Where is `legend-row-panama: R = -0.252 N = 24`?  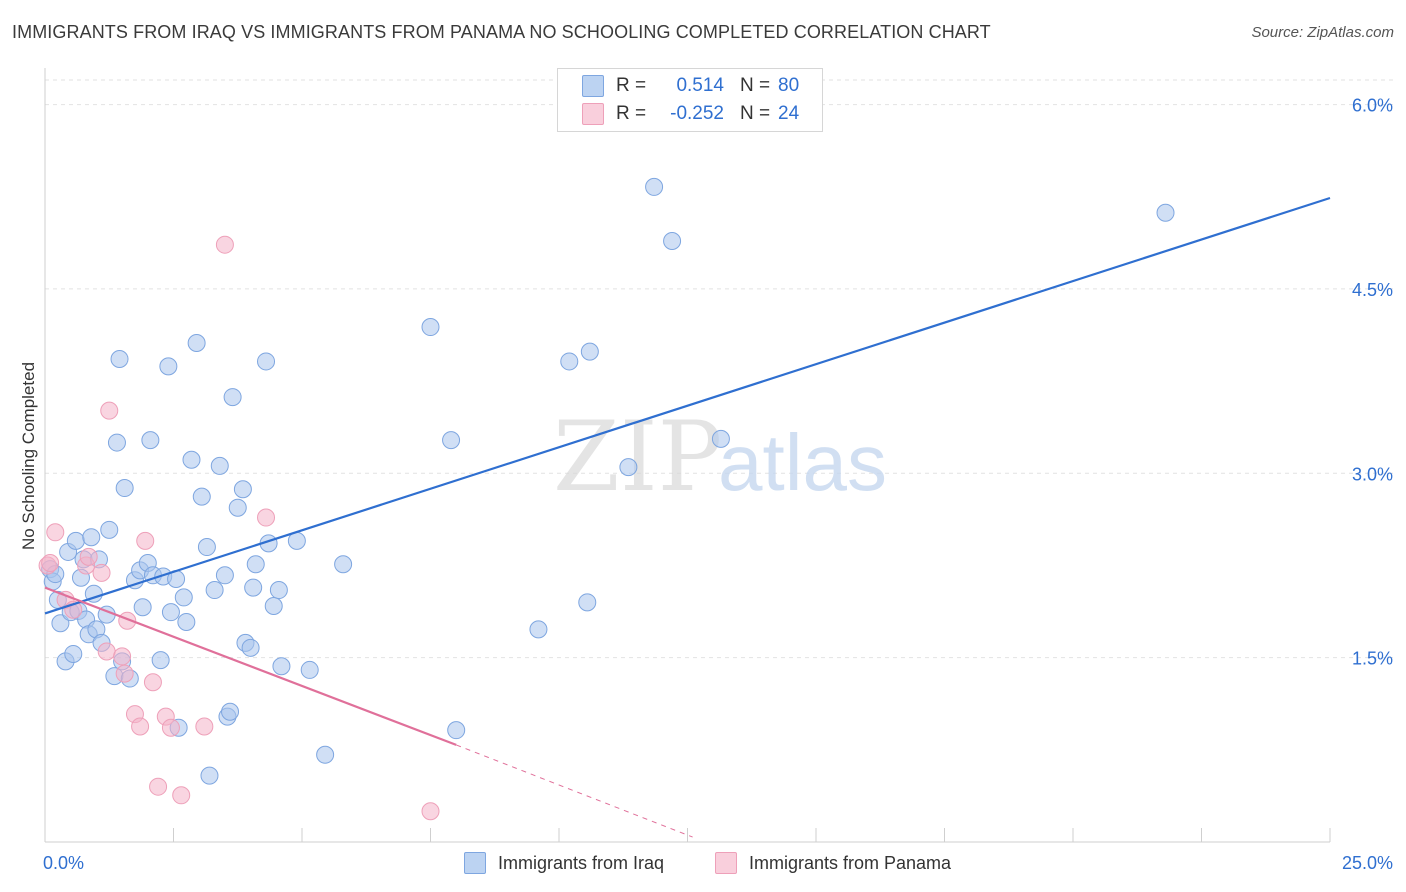
legend-row-panama: R = -0.252 N = 24 is located at coordinates (690, 114).